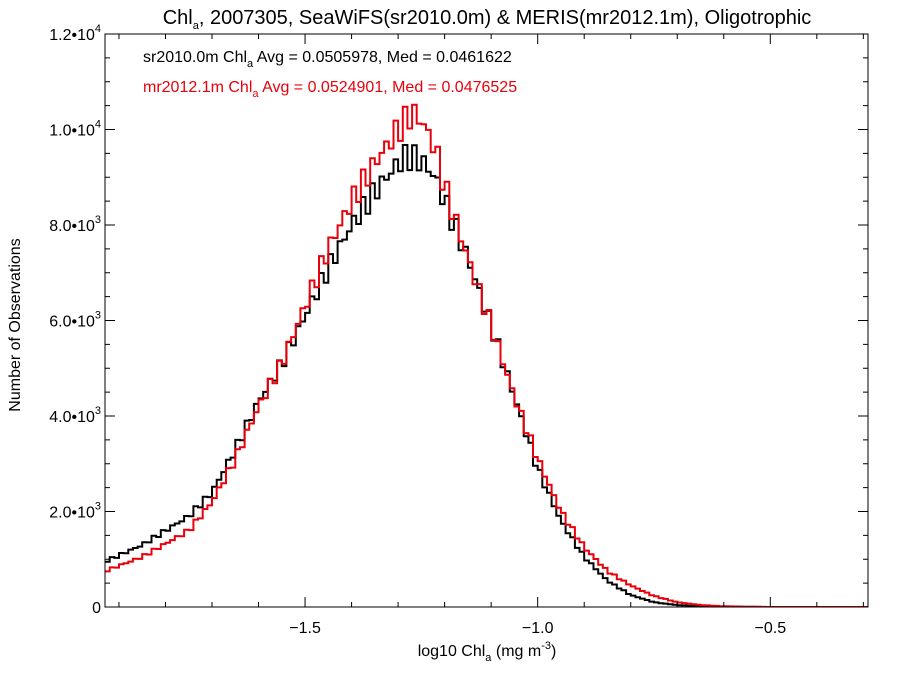 The image size is (900, 675). I want to click on y-tick-label: 6.0•103, so click(75, 320).